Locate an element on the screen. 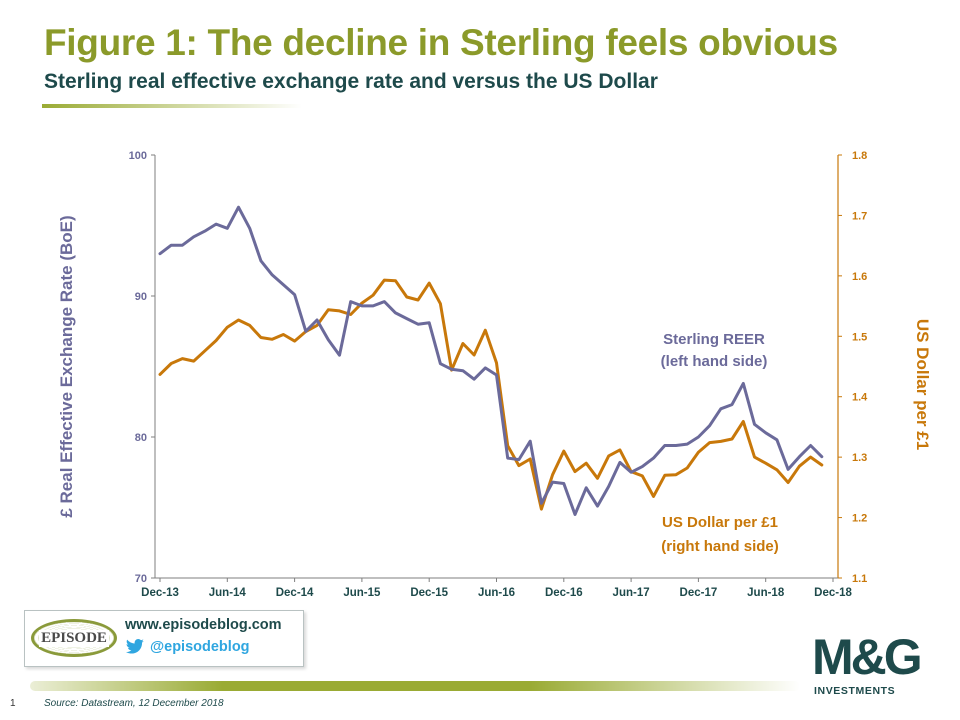 This screenshot has height=720, width=960. mg-investments-text: INVESTMENTS is located at coordinates (855, 691).